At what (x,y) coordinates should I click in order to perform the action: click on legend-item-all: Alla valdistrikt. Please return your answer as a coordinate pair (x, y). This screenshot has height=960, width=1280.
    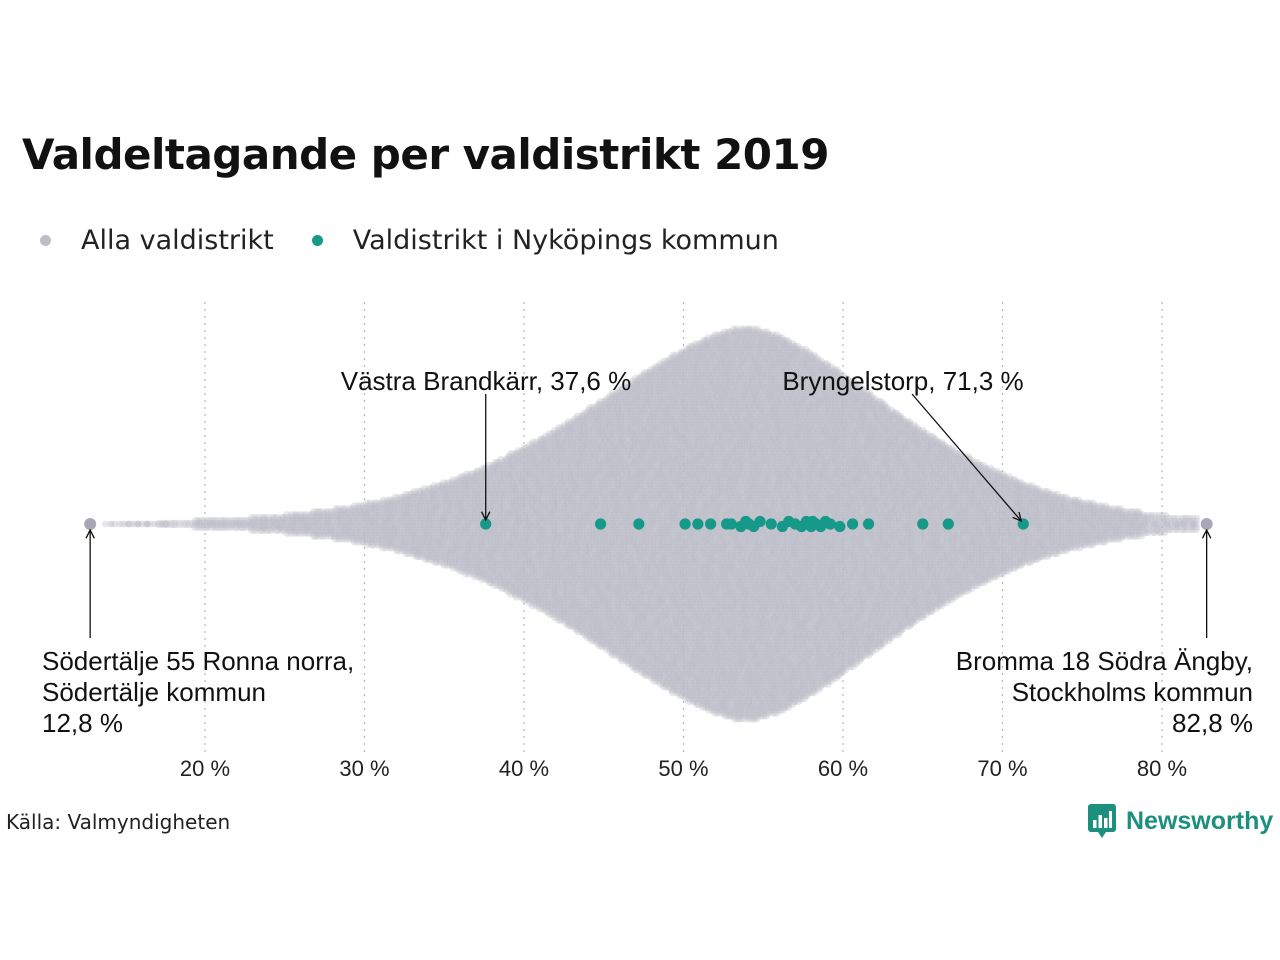
    Looking at the image, I should click on (157, 240).